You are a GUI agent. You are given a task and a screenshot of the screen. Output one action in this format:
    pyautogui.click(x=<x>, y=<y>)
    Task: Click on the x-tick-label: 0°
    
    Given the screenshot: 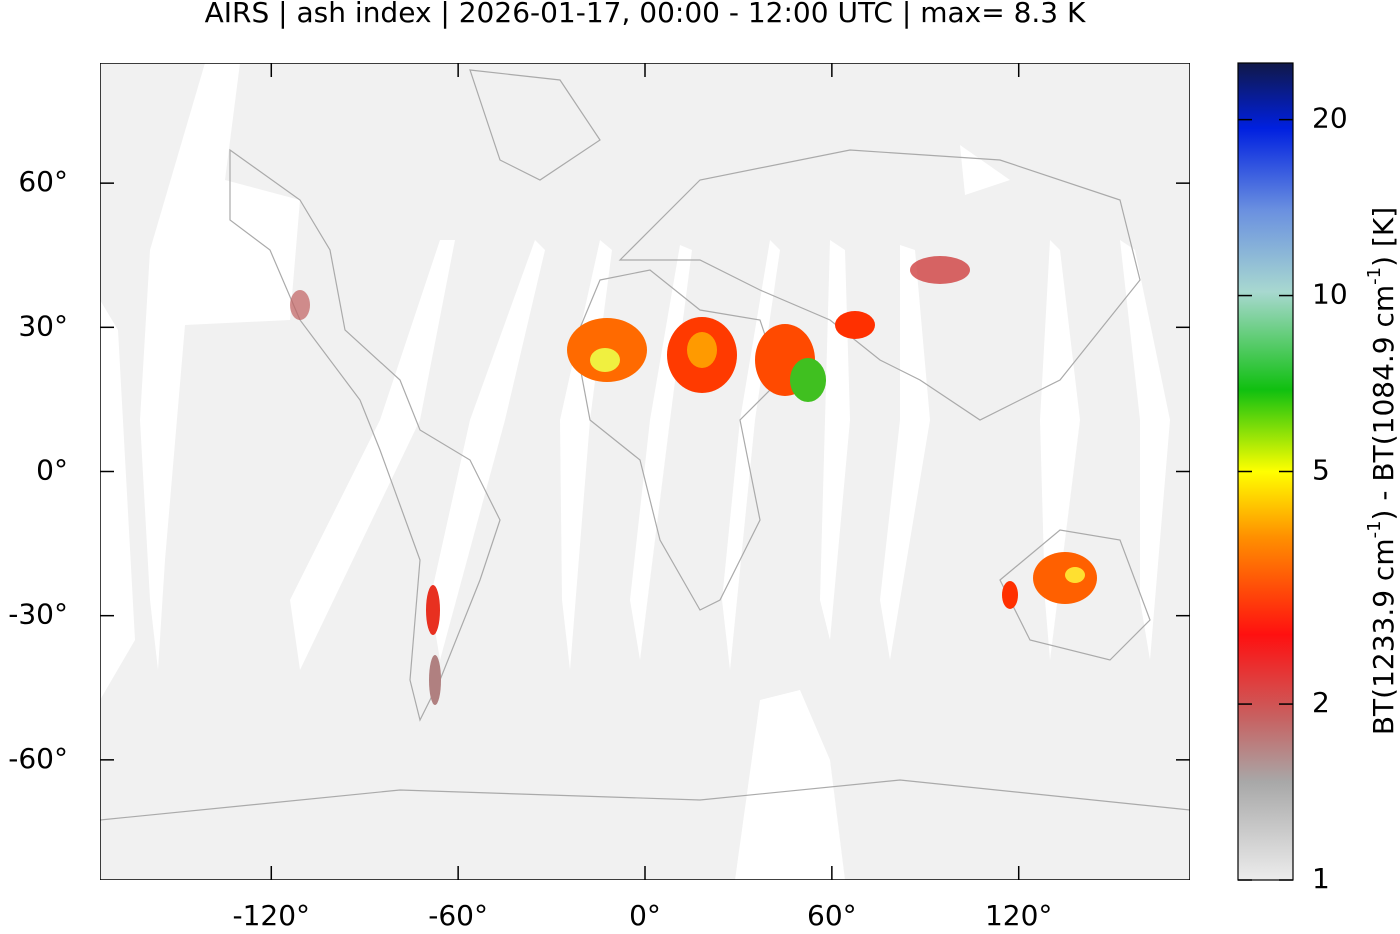 What is the action you would take?
    pyautogui.click(x=645, y=914)
    